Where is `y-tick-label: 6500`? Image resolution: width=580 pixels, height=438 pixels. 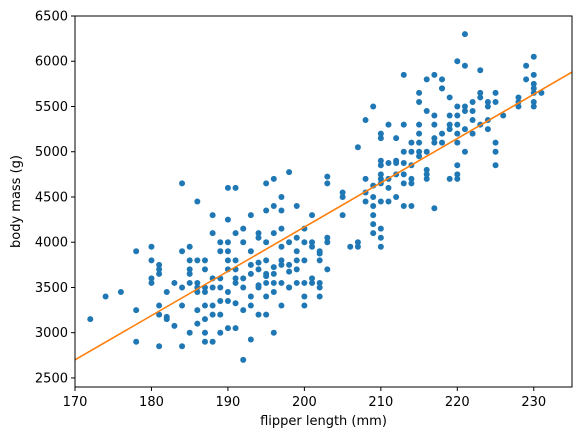
y-tick-label: 6500 is located at coordinates (51, 17).